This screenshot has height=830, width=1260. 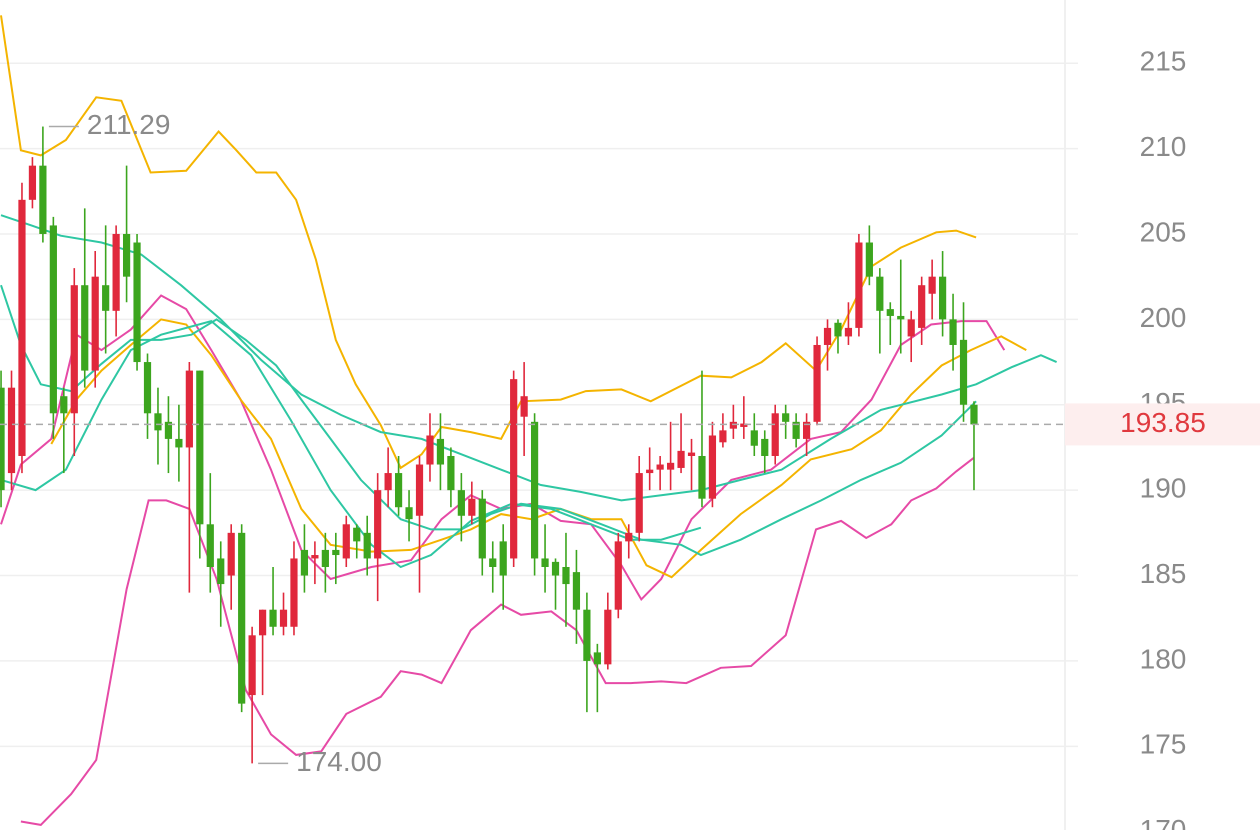 What do you see at coordinates (1163, 573) in the screenshot?
I see `y-tick-label: 185` at bounding box center [1163, 573].